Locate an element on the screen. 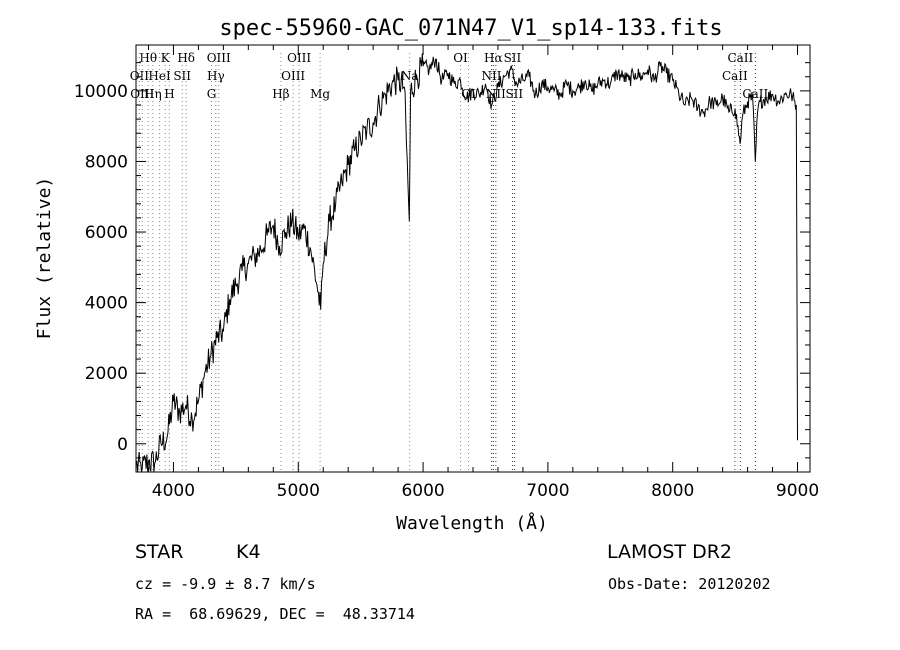  line-marker-label: OI is located at coordinates (460, 58).